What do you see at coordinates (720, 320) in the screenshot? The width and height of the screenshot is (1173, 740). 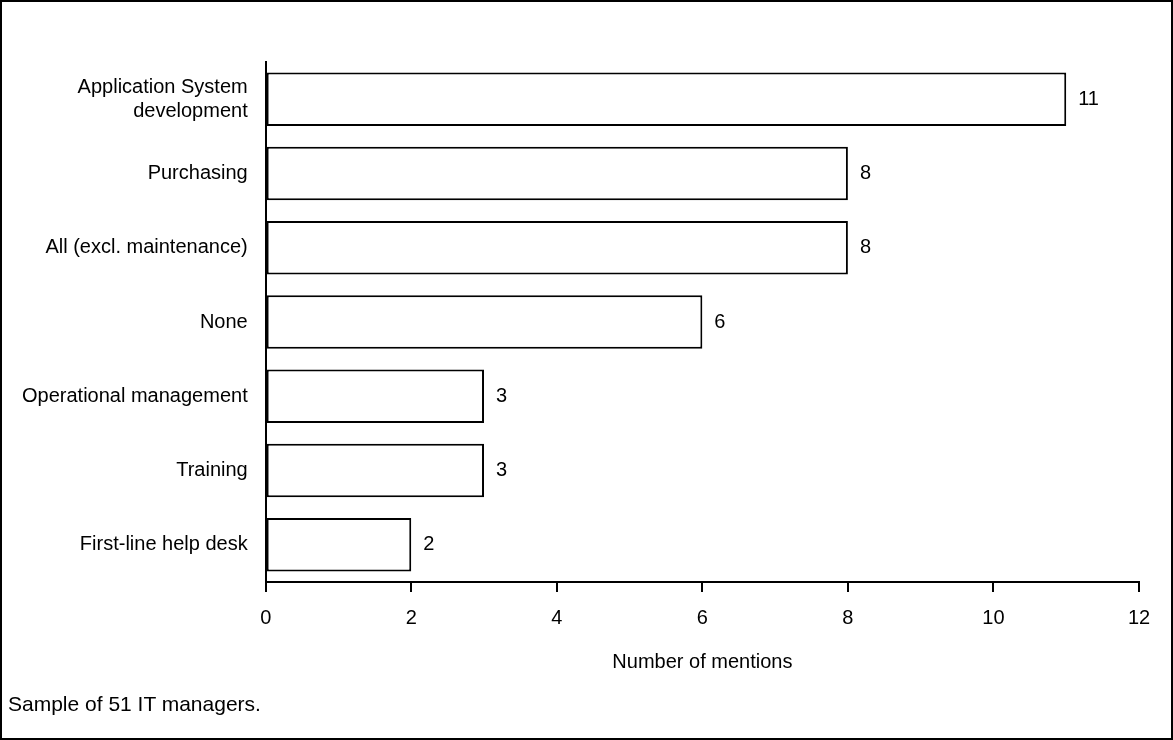 I see `data-label: 6` at bounding box center [720, 320].